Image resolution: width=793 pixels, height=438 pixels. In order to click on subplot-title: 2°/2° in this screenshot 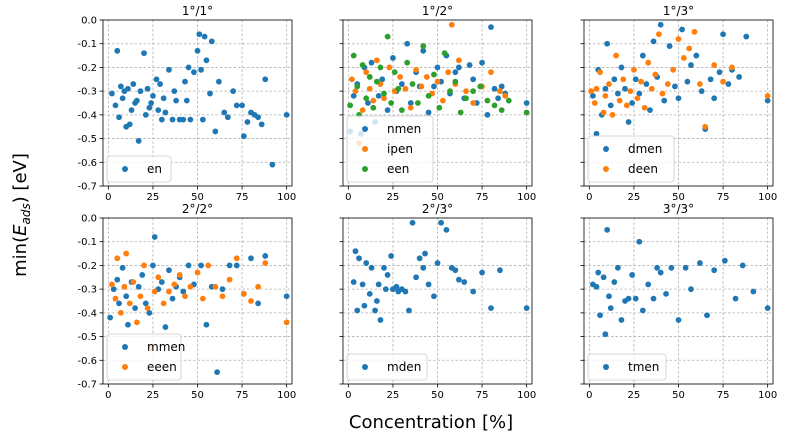, I will do `click(197, 209)`.